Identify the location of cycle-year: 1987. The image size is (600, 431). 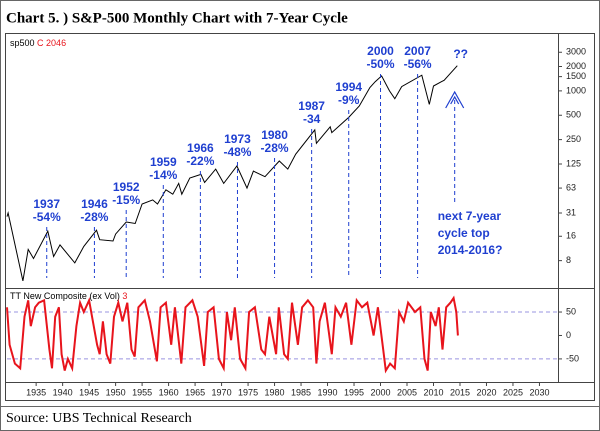
(311, 106).